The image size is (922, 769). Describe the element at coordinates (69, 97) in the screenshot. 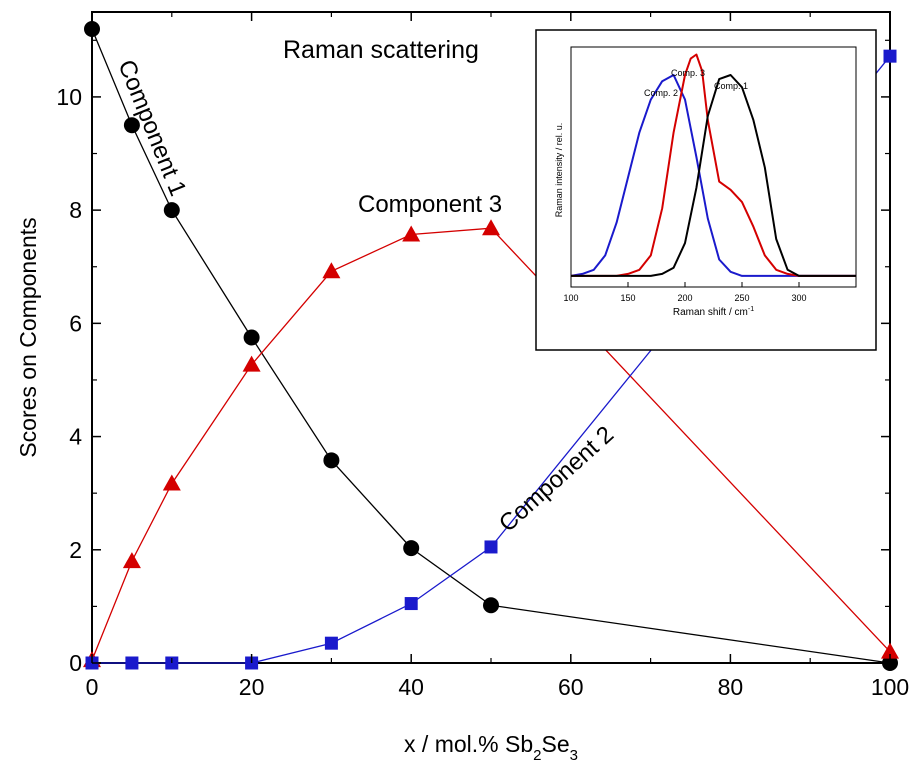

I see `y-tick-label: 10` at that location.